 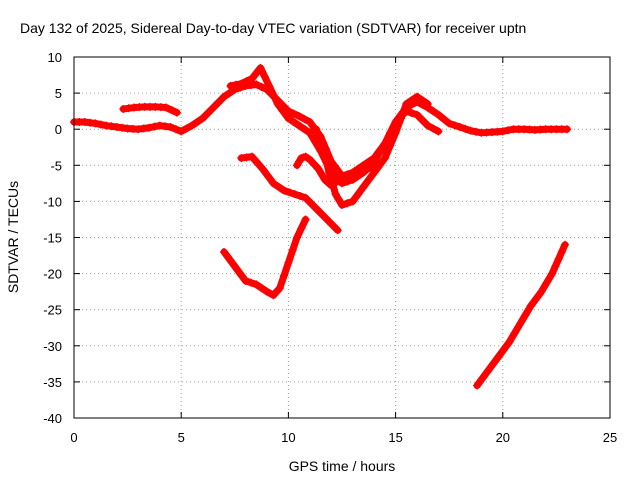 I want to click on x-tick-label: 10, so click(x=288, y=437).